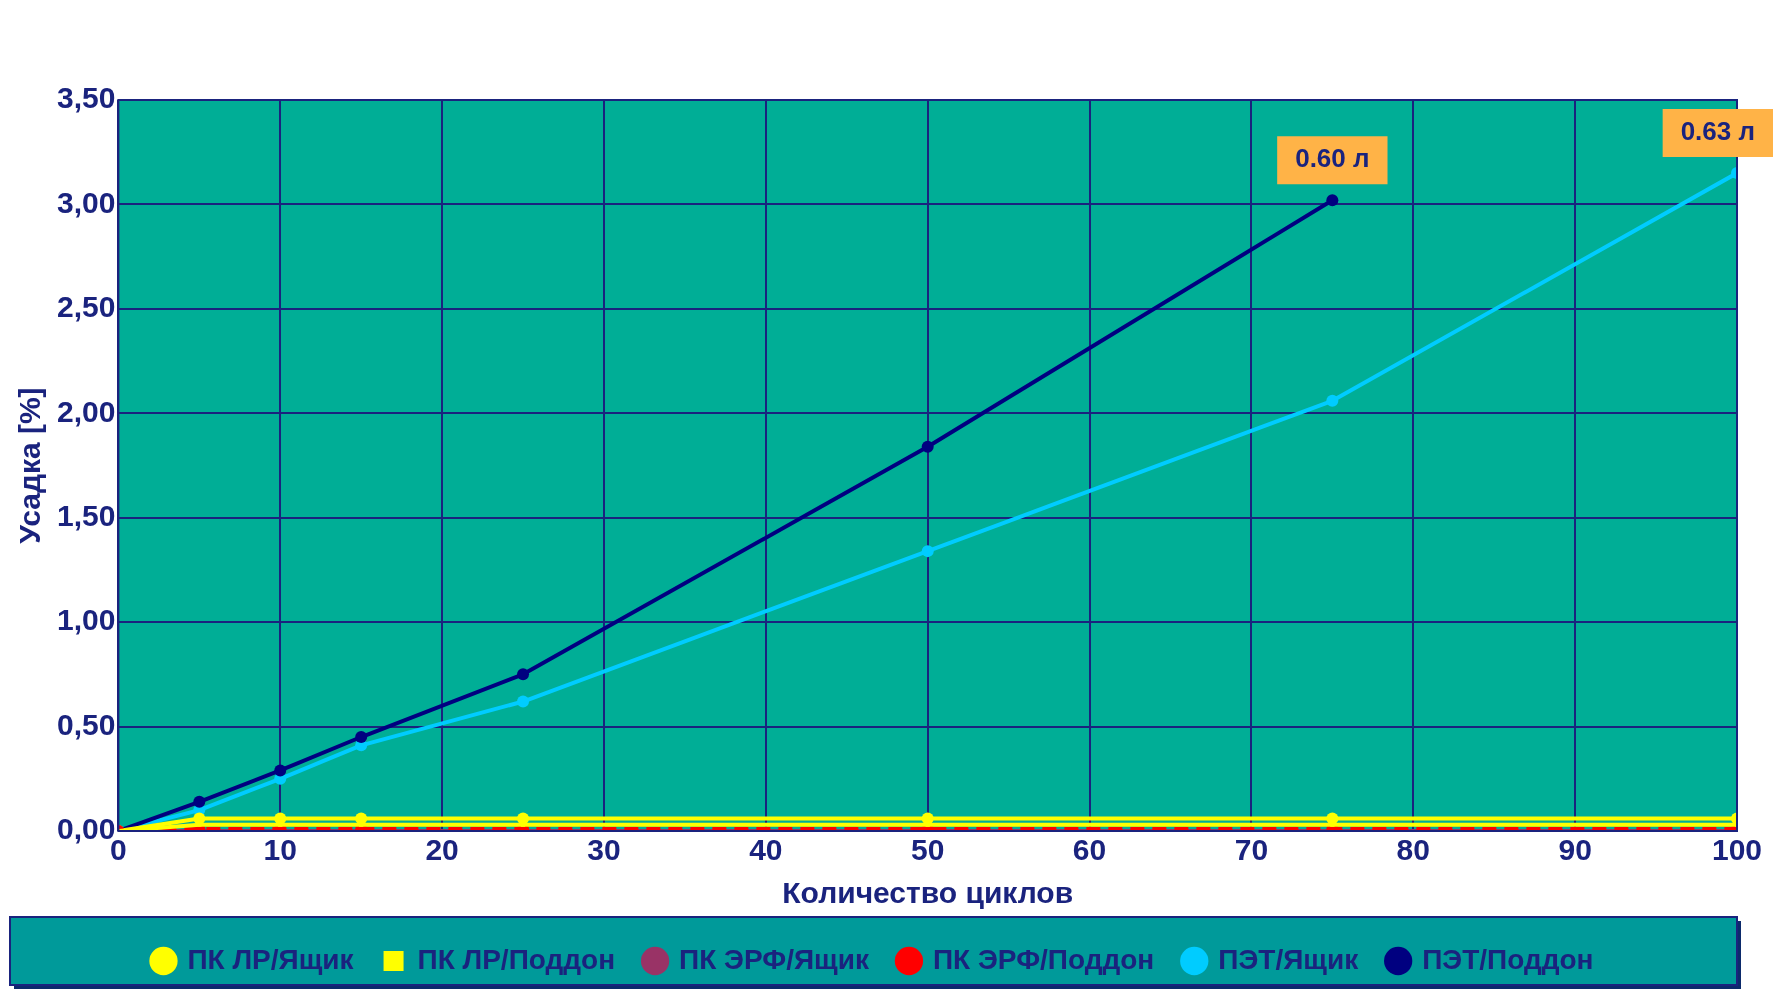  I want to click on legend-label: ПК ЛР/Поддон, so click(516, 959).